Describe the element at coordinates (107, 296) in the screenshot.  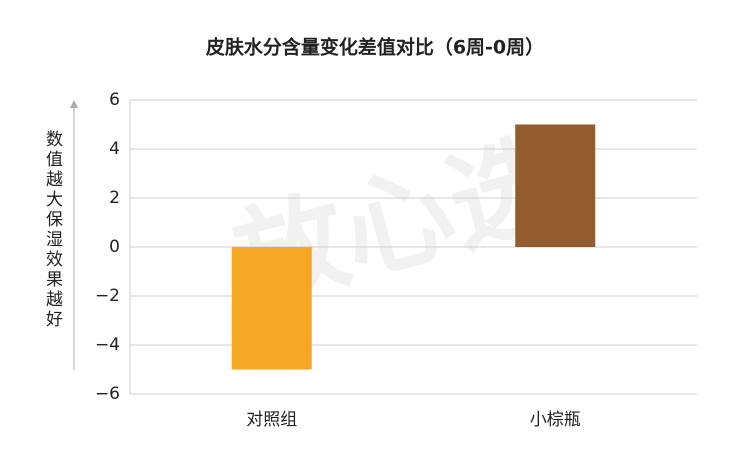
I see `y-tick-label: −2` at that location.